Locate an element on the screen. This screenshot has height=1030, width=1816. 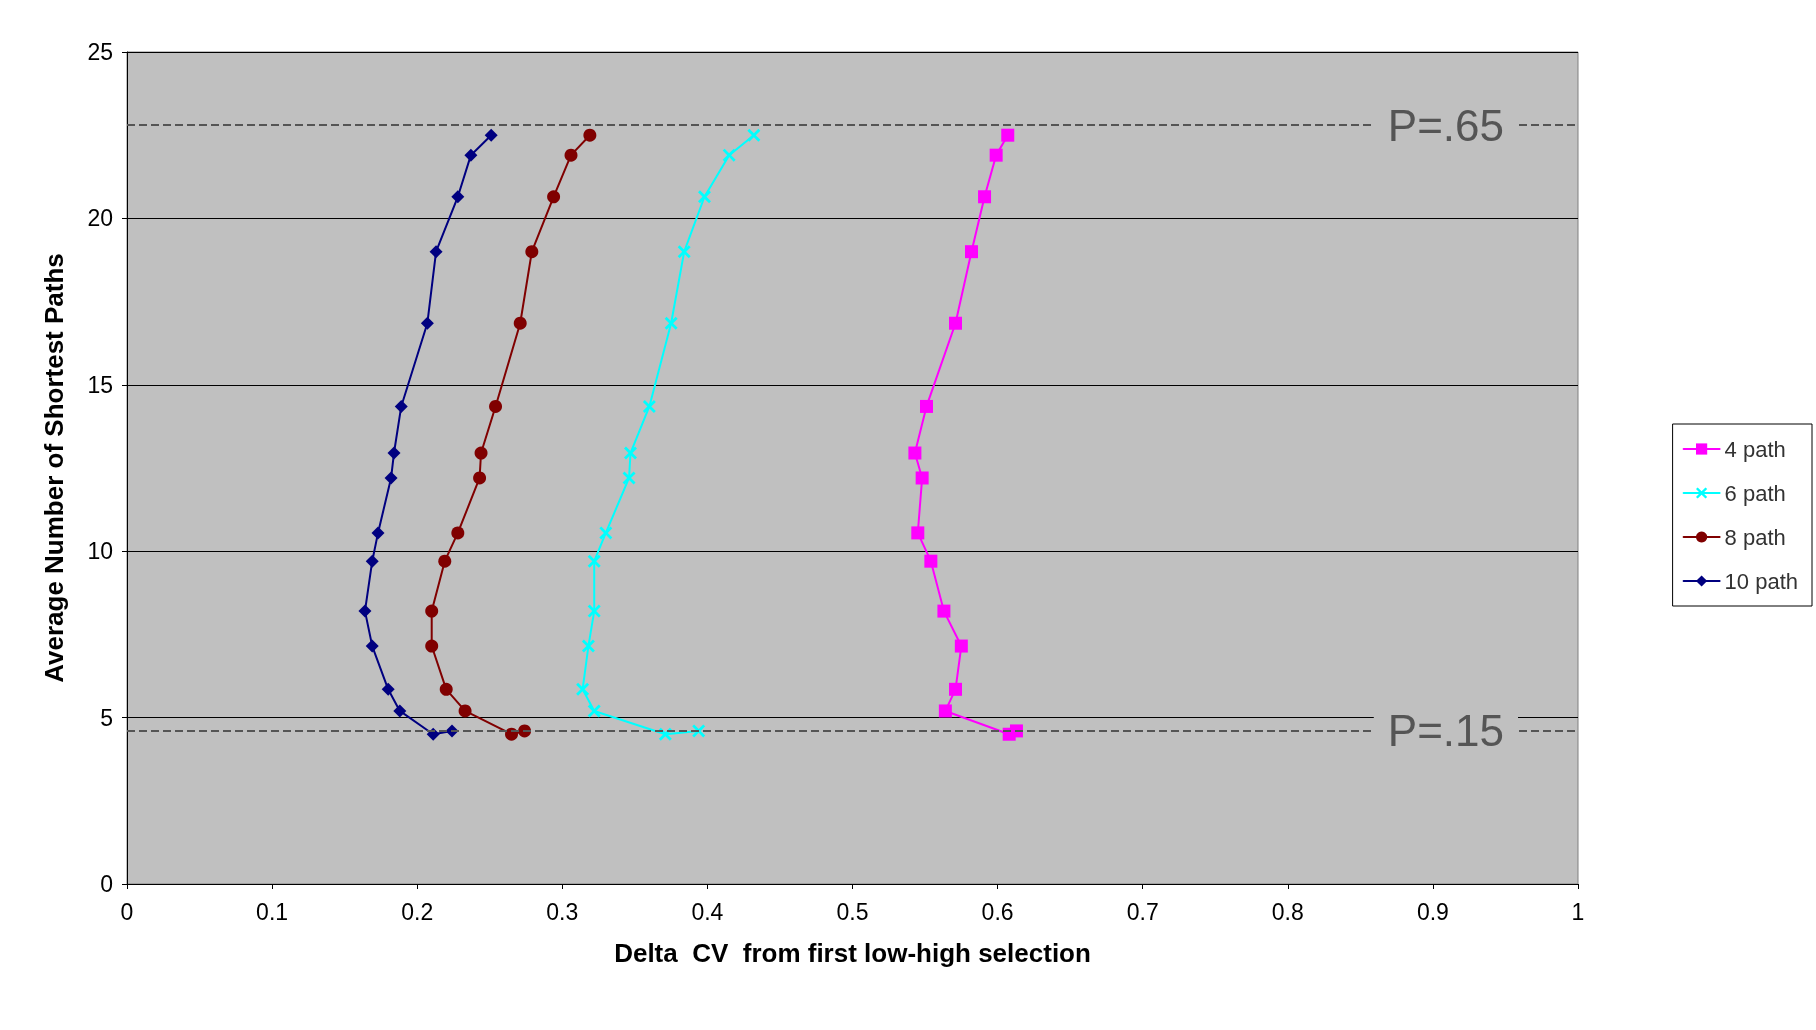
x-tick-label: 0.6 is located at coordinates (997, 911).